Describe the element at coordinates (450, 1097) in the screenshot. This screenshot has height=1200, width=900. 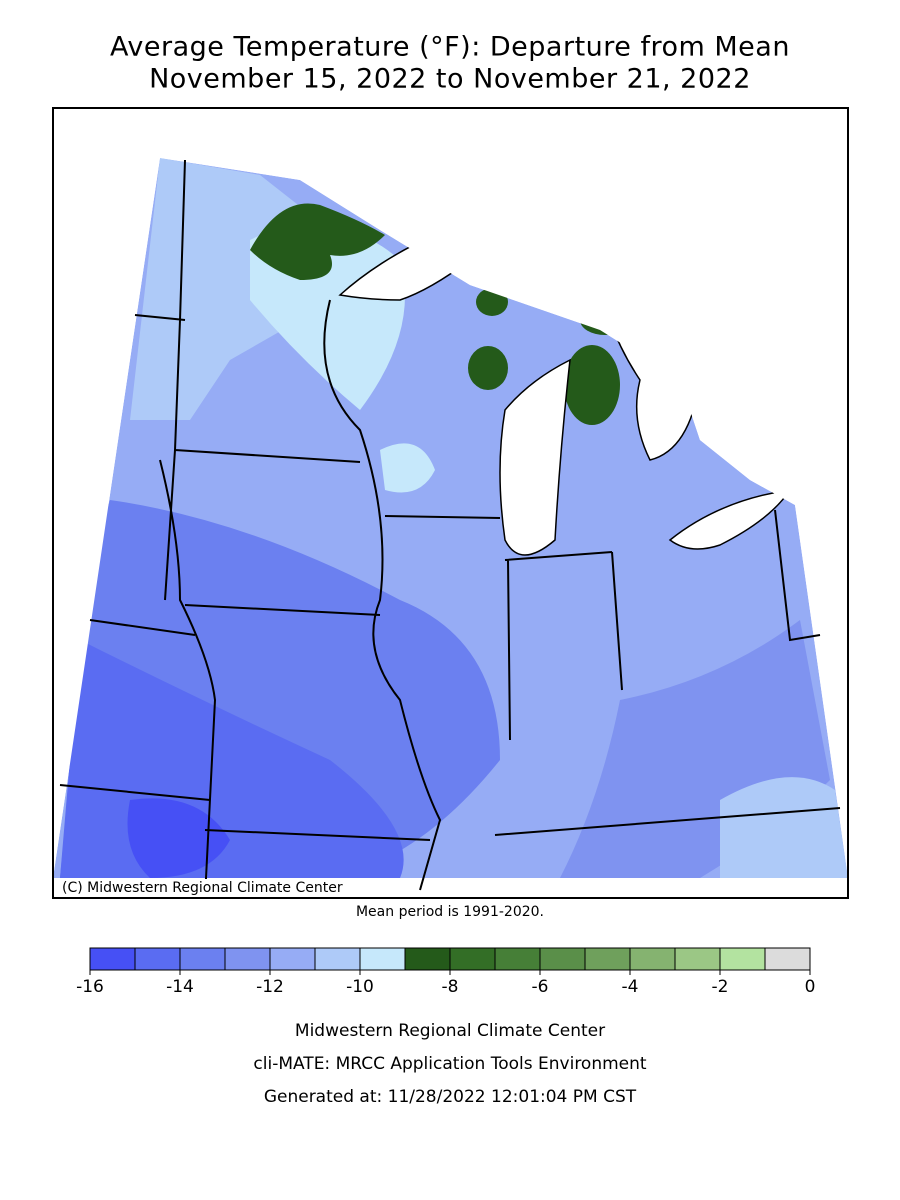
I see `footer-line: Generated at: 11/28/2022 12:01:04 PM CST` at that location.